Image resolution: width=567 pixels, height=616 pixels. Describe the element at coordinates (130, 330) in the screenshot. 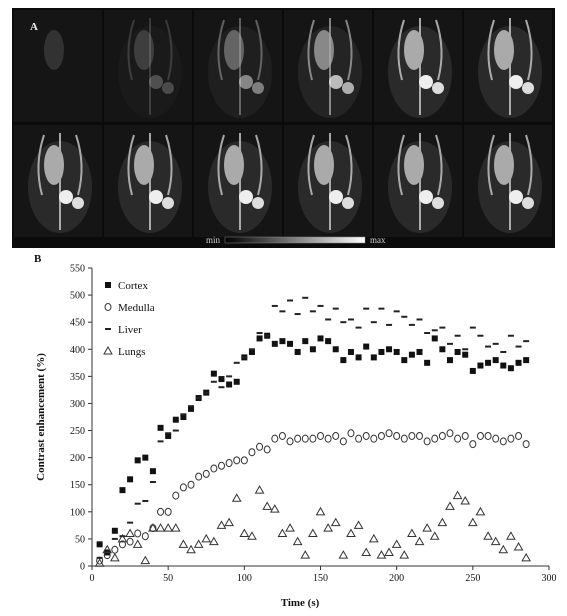

I see `legend-label: Liver` at that location.